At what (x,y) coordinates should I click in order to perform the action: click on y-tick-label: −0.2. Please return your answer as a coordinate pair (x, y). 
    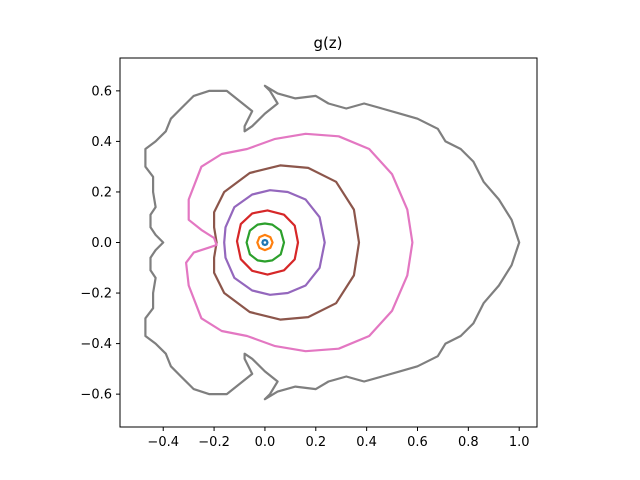
    Looking at the image, I should click on (96, 294).